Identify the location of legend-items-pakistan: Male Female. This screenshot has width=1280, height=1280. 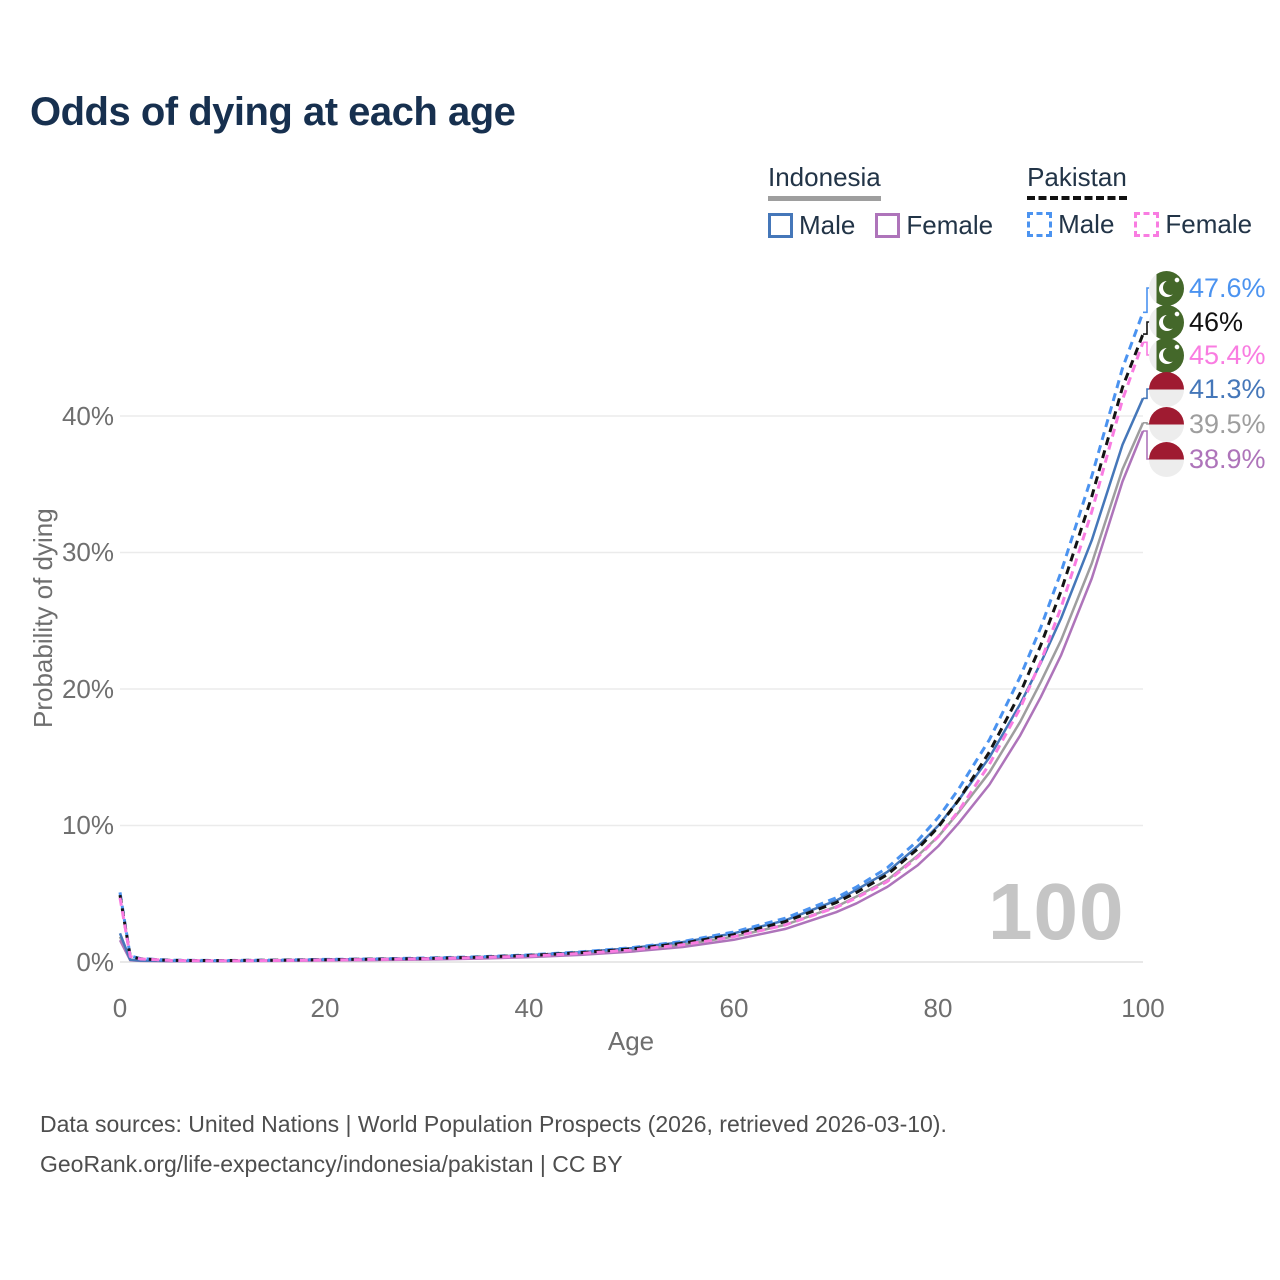
(1139, 224).